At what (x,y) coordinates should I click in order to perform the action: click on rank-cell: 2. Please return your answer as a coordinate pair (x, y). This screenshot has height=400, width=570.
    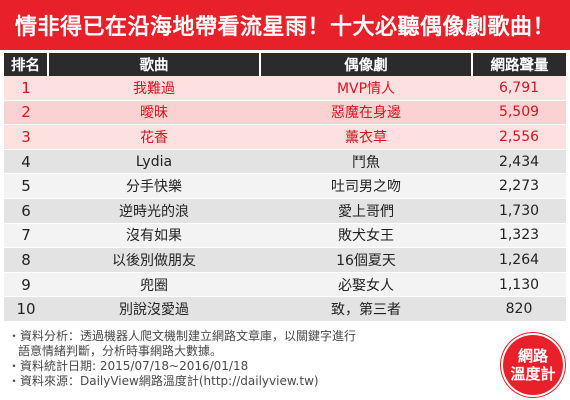
    Looking at the image, I should click on (26, 113).